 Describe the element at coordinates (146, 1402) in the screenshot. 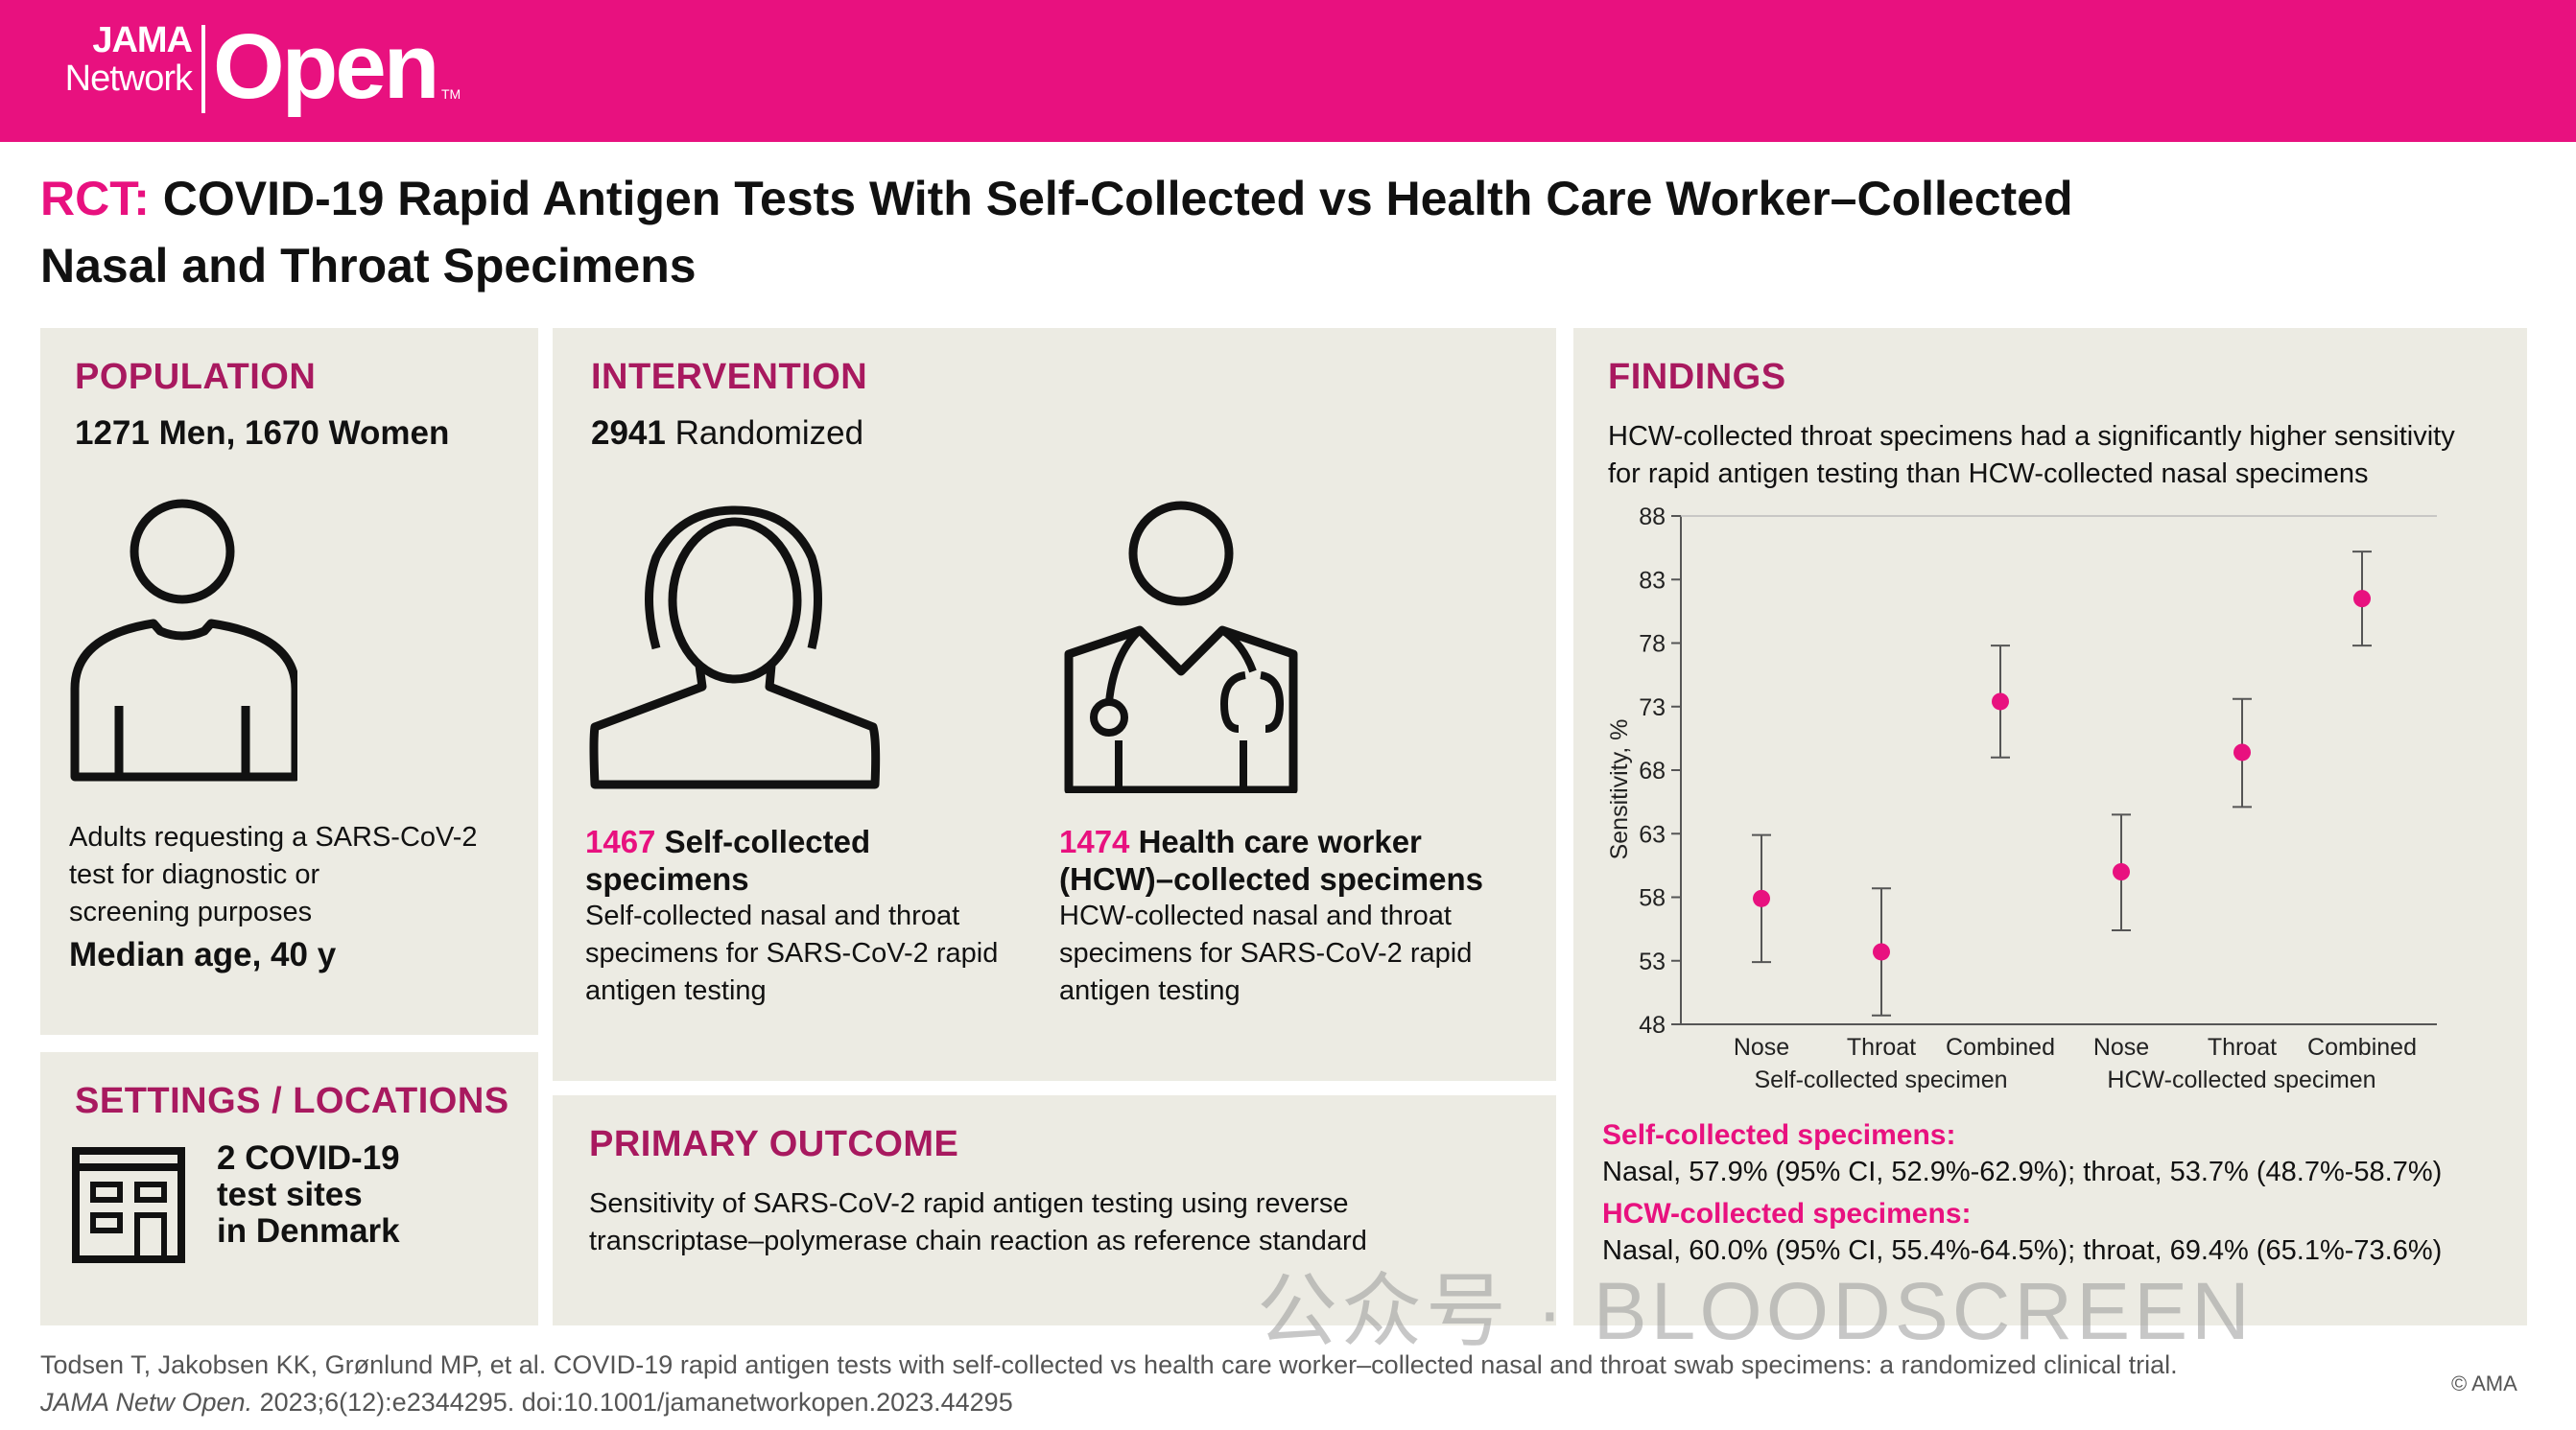

I see `citation-journal: JAMA Netw Open.` at that location.